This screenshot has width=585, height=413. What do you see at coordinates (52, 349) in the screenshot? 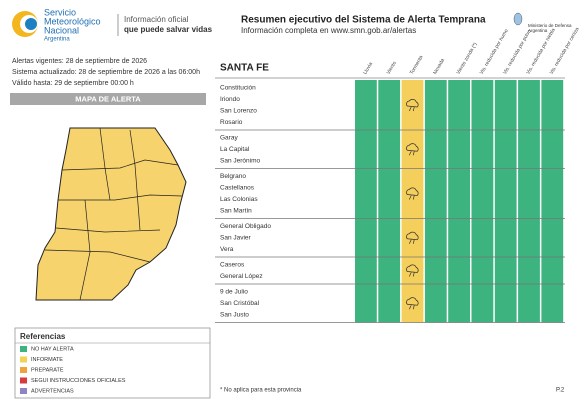
I see `legend-label: NO HAY ALERTA` at bounding box center [52, 349].